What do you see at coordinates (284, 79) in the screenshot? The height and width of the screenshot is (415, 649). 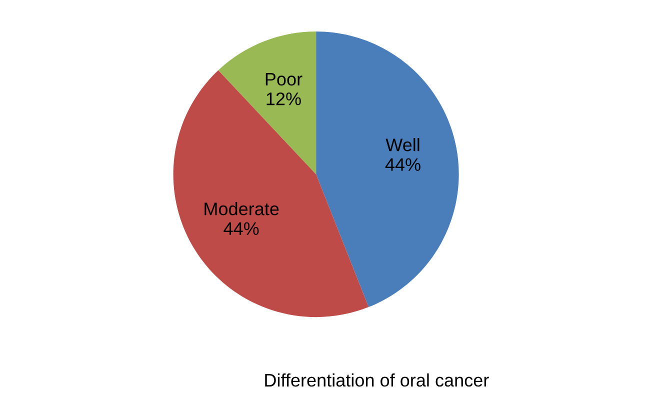 I see `slice-label: Poor` at bounding box center [284, 79].